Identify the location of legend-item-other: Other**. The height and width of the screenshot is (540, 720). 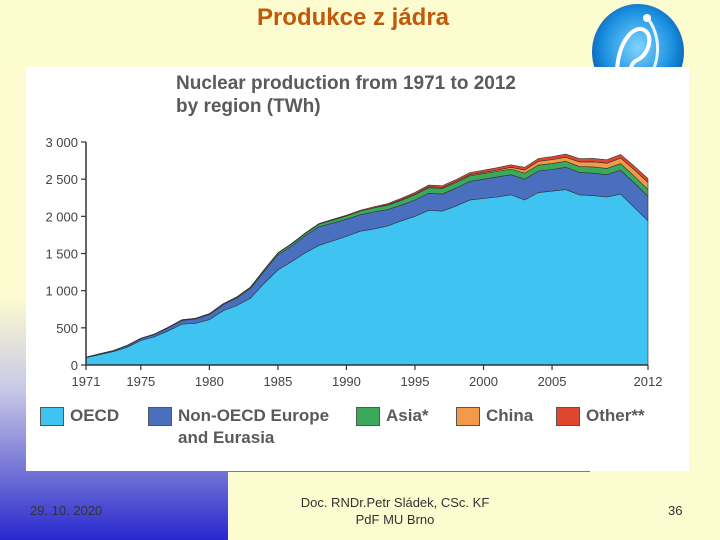
(600, 416).